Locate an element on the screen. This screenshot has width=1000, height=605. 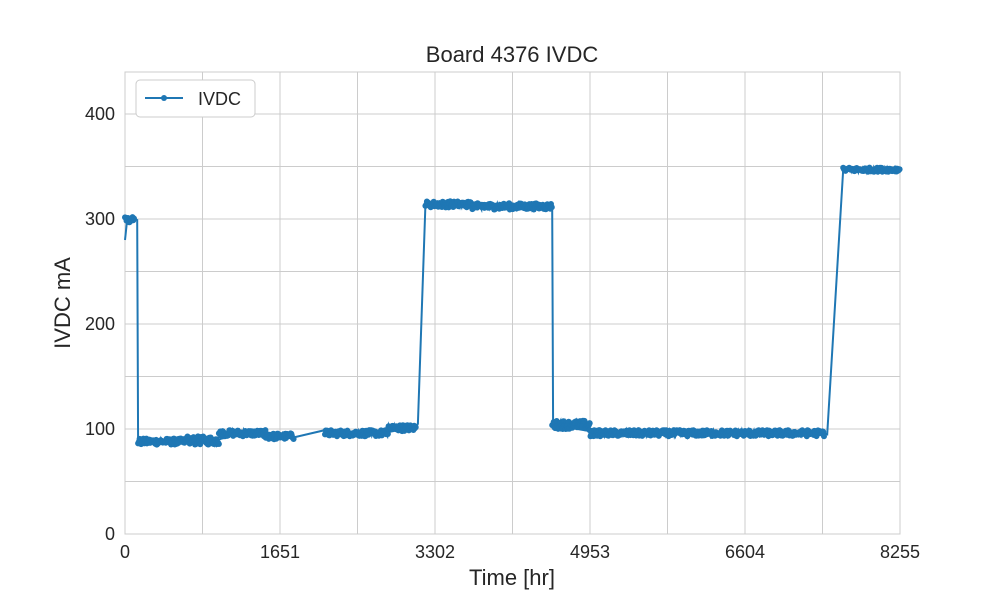
legend-label: IVDC is located at coordinates (219, 99).